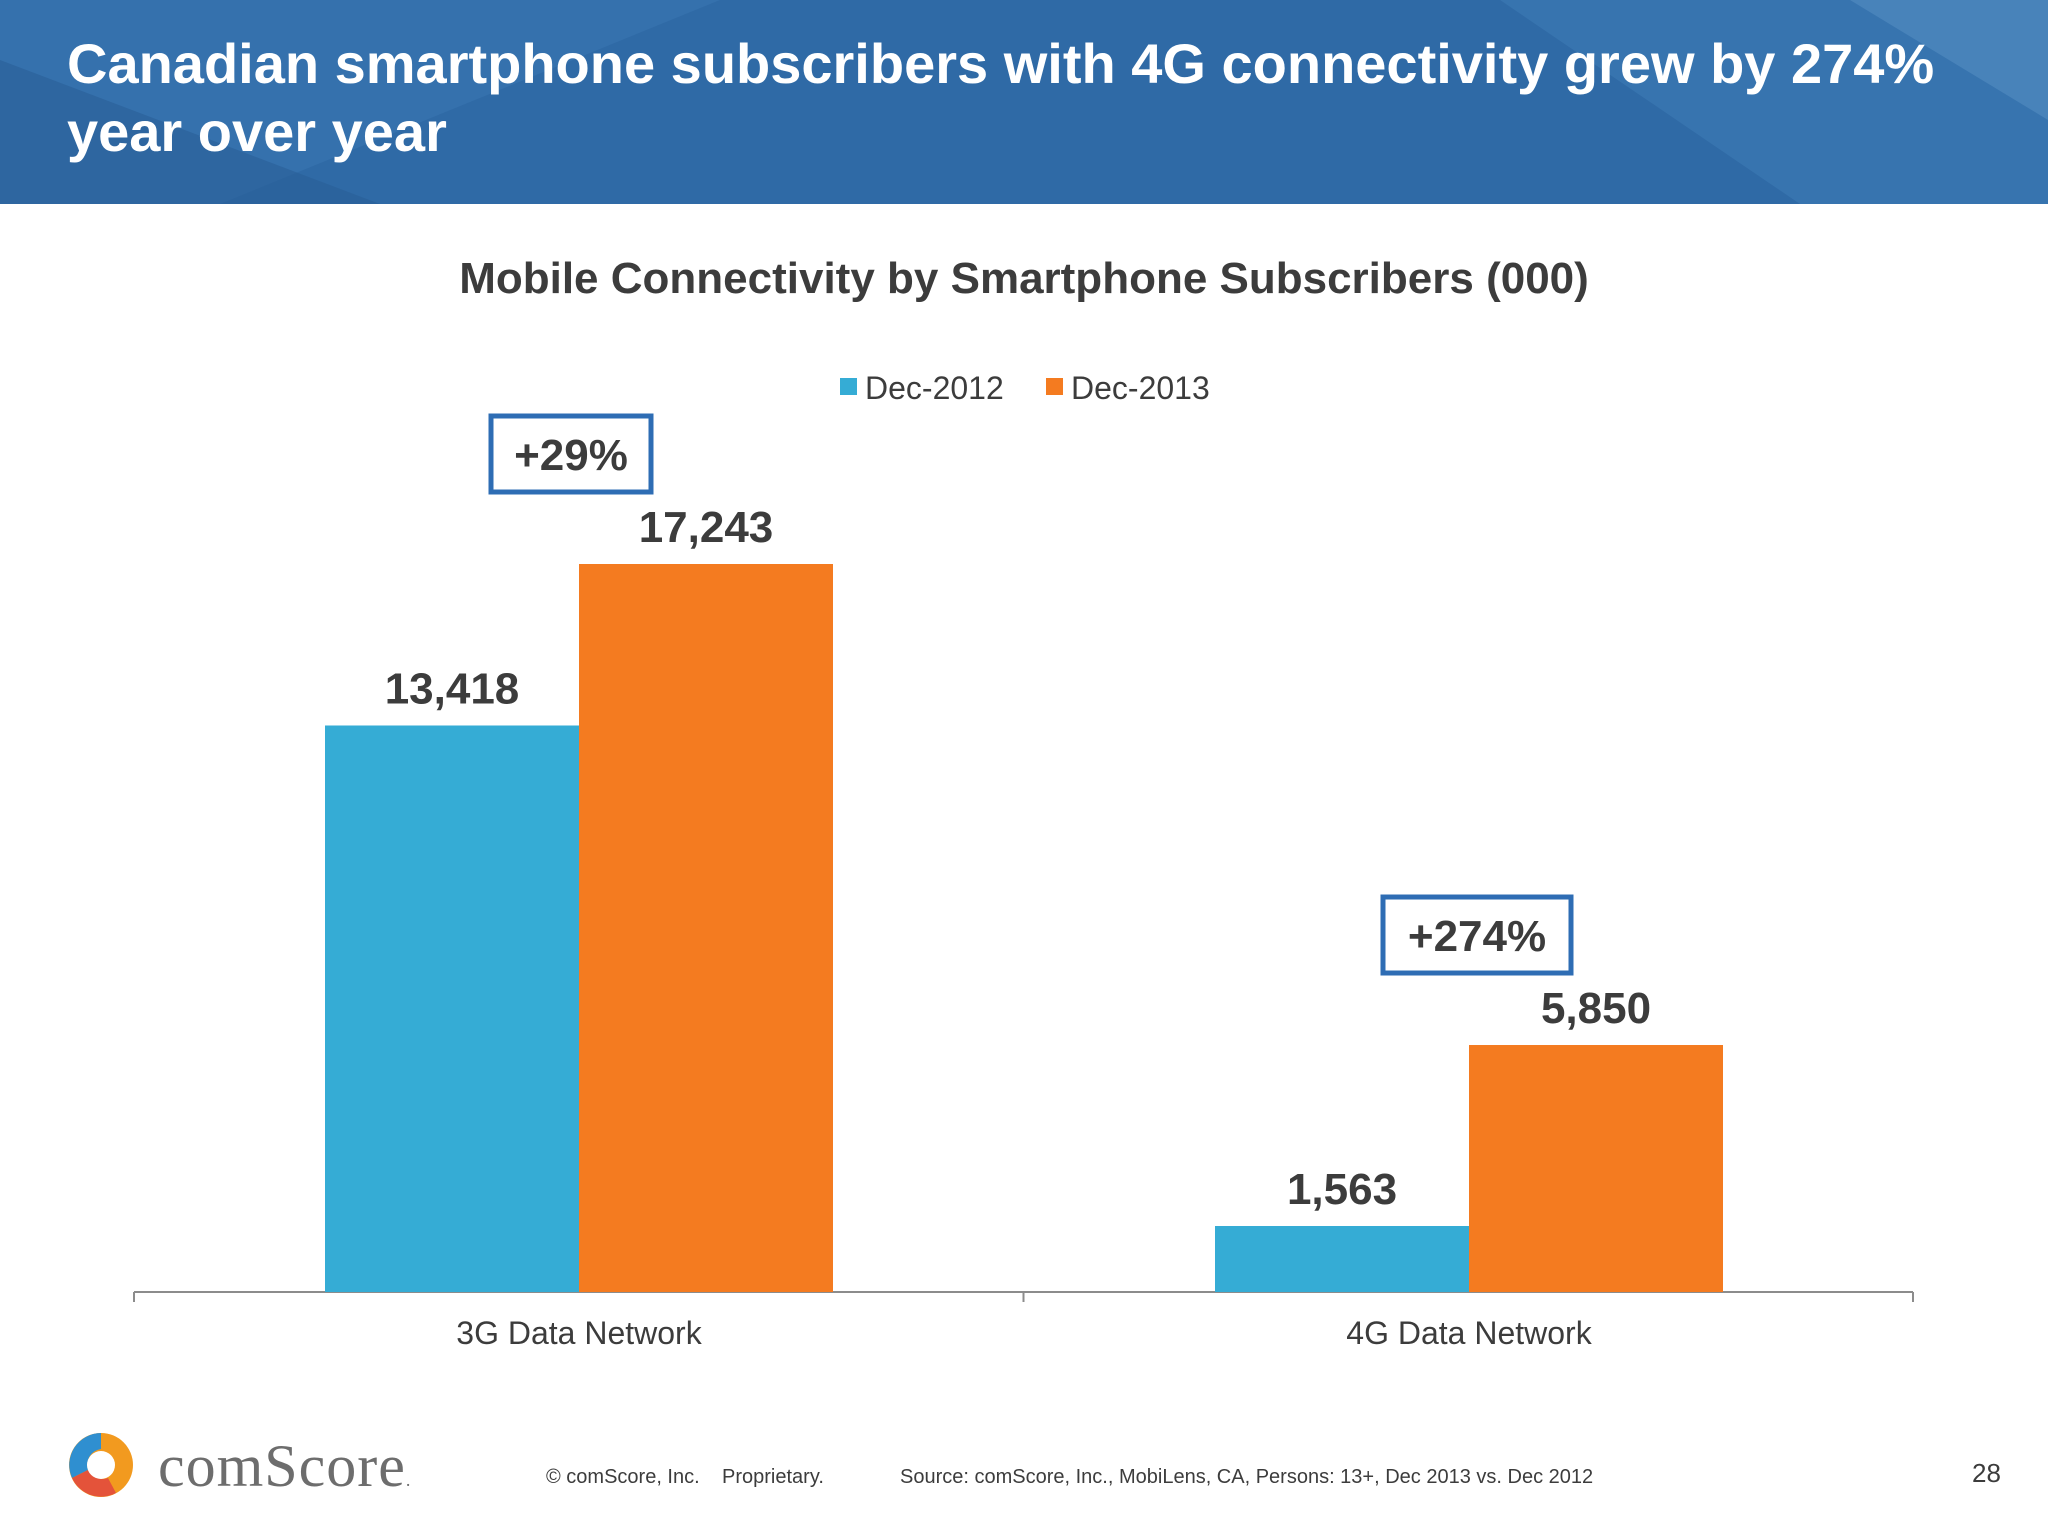  Describe the element at coordinates (623, 1477) in the screenshot. I see `footer-copyright: © comScore, Inc.` at that location.